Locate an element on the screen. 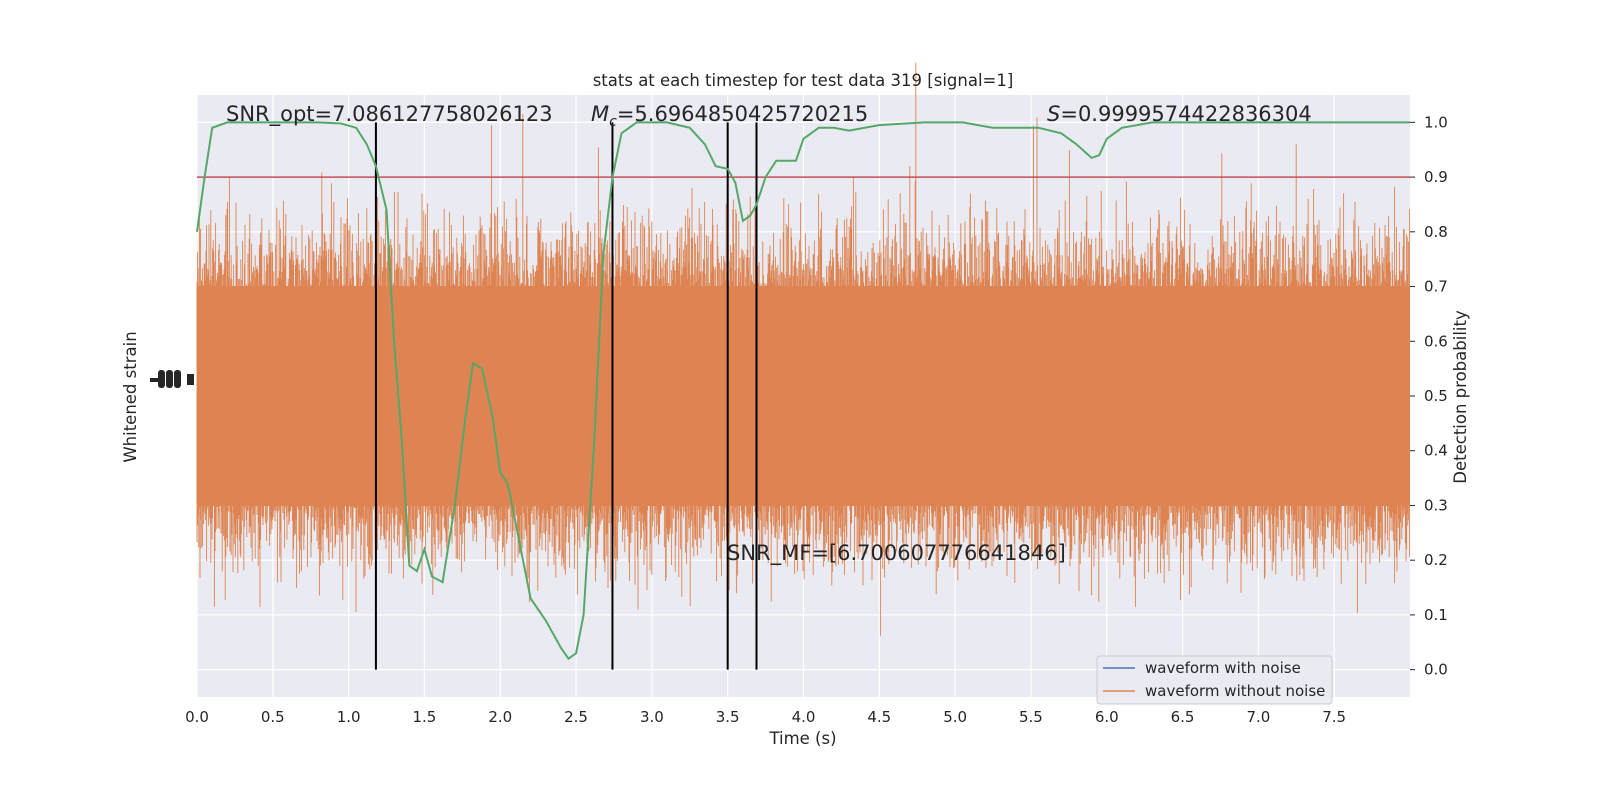 The height and width of the screenshot is (800, 1600). right-y-axis-ticks: 0.0 0.1 0.2 0.3 0.4 0.5 0.6 0.7 0.8 0.9 1.0 is located at coordinates (1429, 396).